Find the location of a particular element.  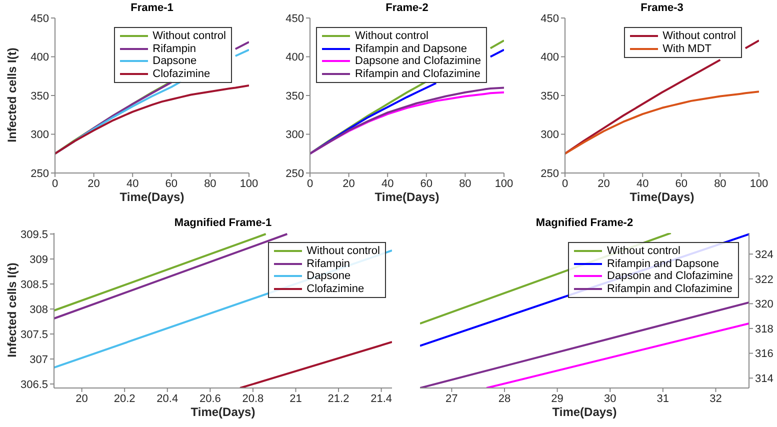

x-tick-label: 20.6 is located at coordinates (210, 398).